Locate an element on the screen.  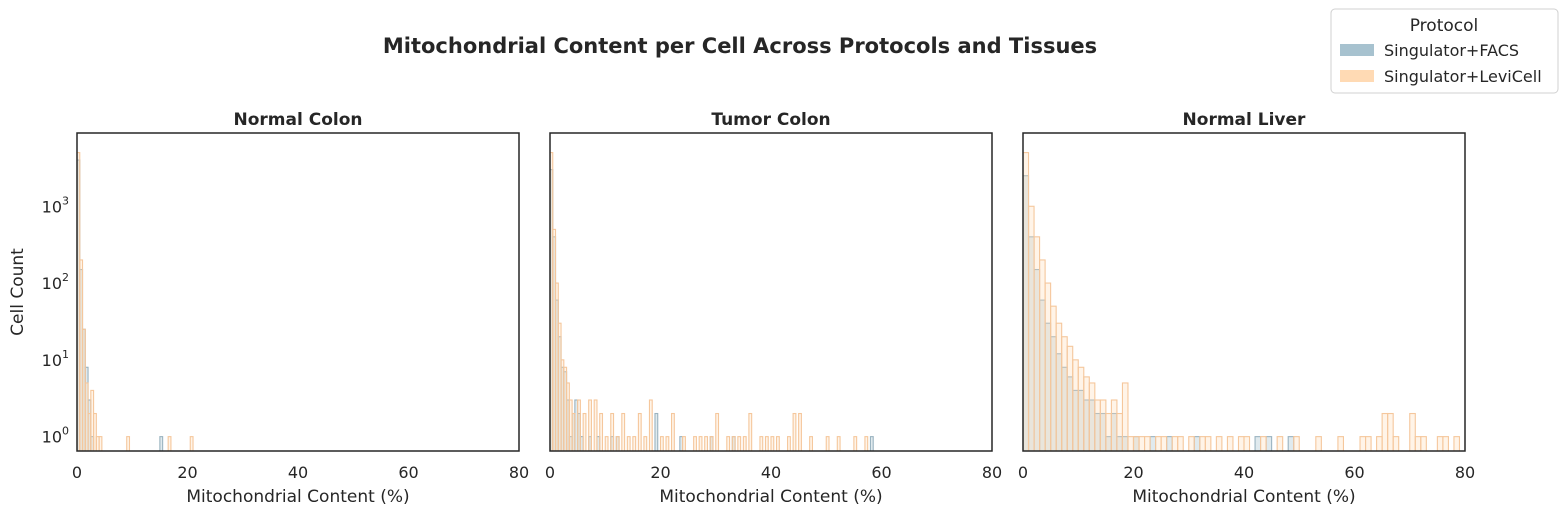
plot-area-tumor-colon is located at coordinates (712, 301).